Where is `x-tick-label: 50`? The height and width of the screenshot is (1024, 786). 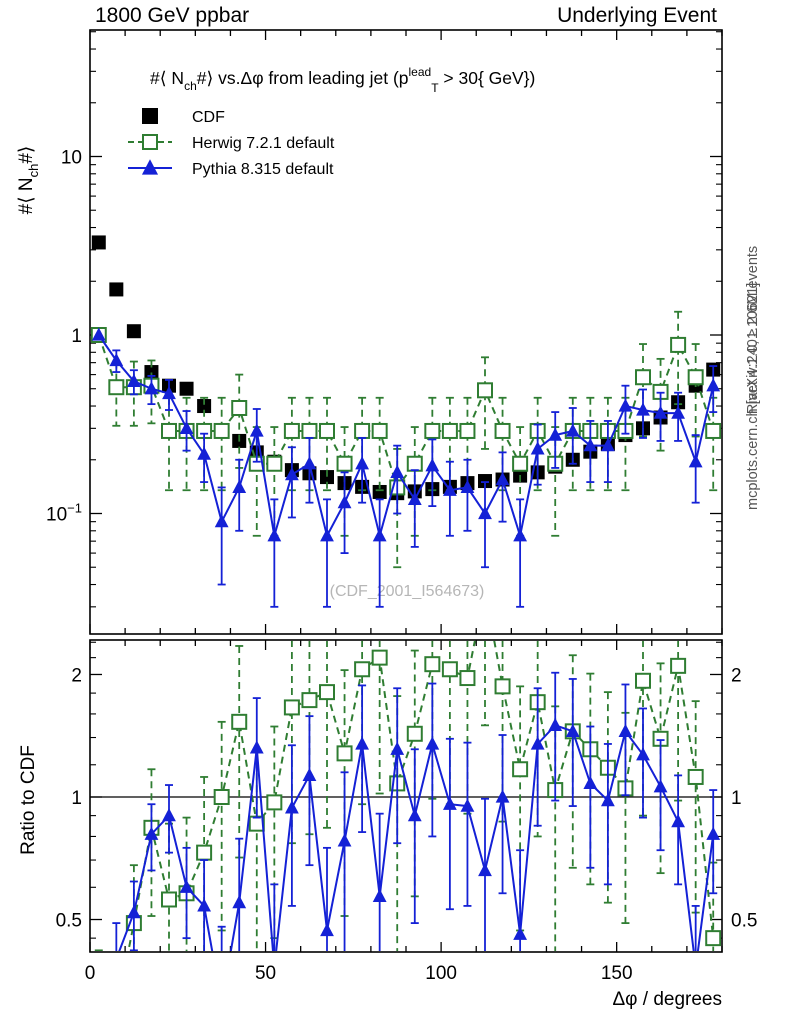 x-tick-label: 50 is located at coordinates (265, 973).